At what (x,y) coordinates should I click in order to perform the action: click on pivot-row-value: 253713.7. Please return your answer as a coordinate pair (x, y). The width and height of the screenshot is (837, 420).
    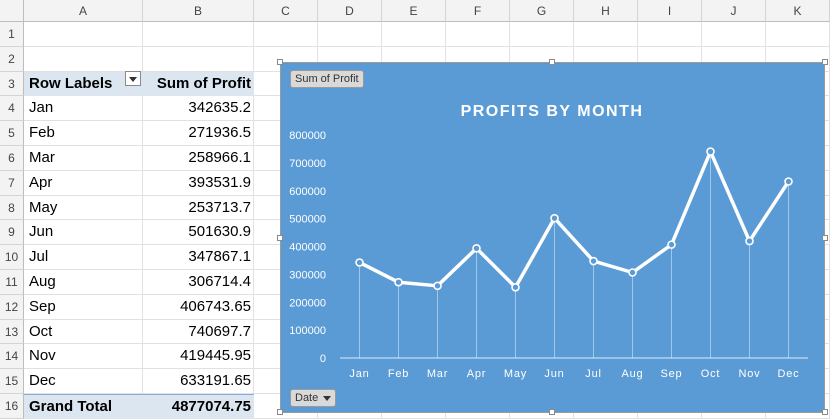
    Looking at the image, I should click on (219, 207).